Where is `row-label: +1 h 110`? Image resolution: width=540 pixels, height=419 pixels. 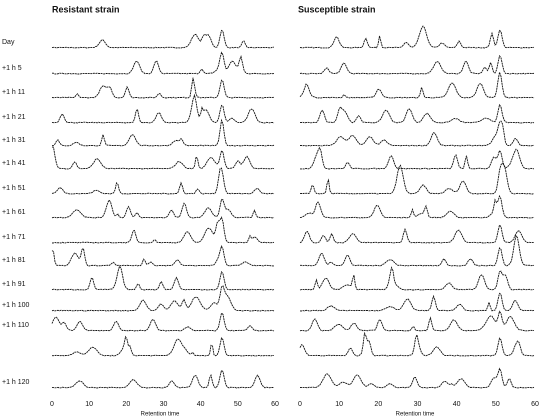
row-label: +1 h 110 is located at coordinates (15, 325).